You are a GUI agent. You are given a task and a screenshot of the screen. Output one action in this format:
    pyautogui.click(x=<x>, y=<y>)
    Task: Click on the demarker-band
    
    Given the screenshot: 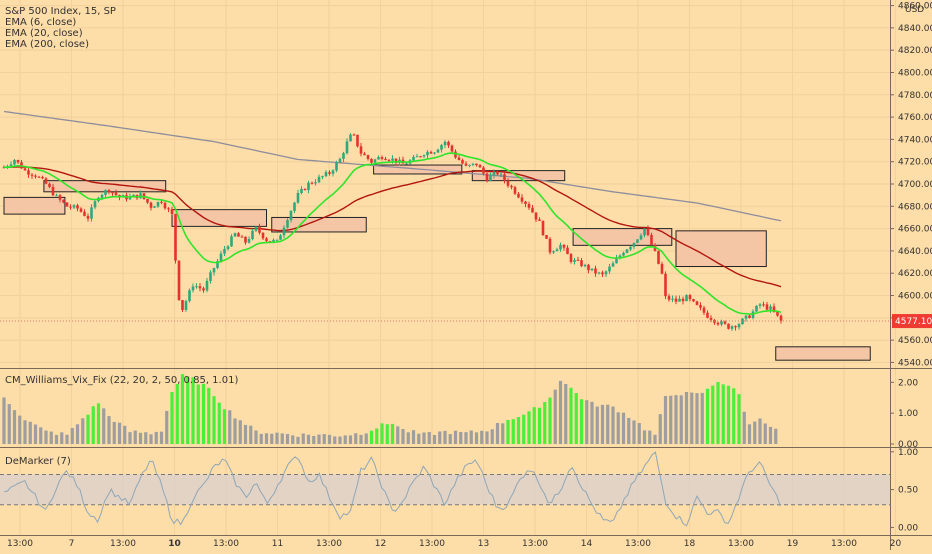 What is the action you would take?
    pyautogui.click(x=445, y=489)
    